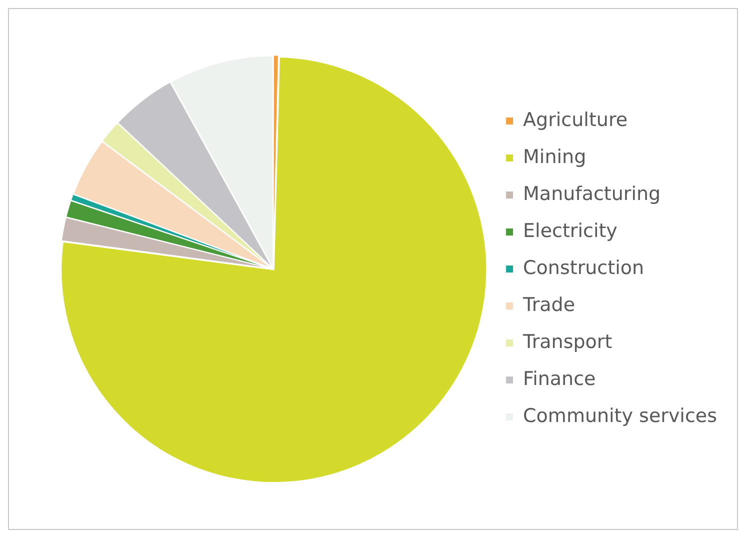  What do you see at coordinates (570, 231) in the screenshot?
I see `legend-label: Electricity` at bounding box center [570, 231].